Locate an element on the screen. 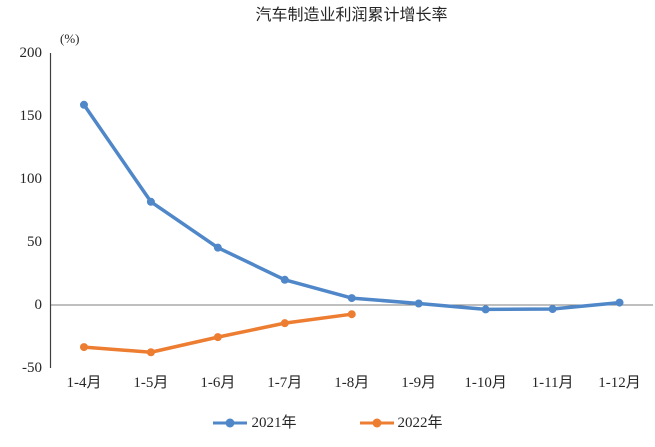 The height and width of the screenshot is (447, 655). y-tick-label: 50 is located at coordinates (34, 242).